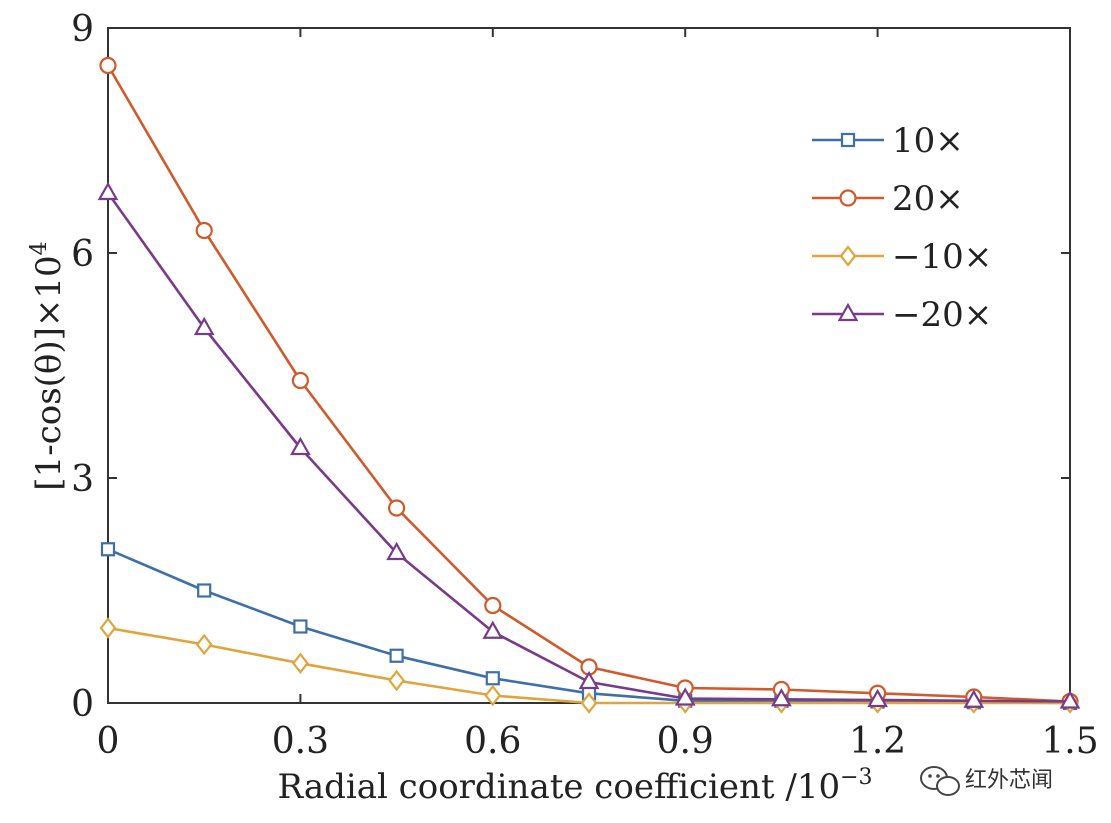 This screenshot has height=823, width=1111. I want to click on x-tick-label: 0.6, so click(492, 741).